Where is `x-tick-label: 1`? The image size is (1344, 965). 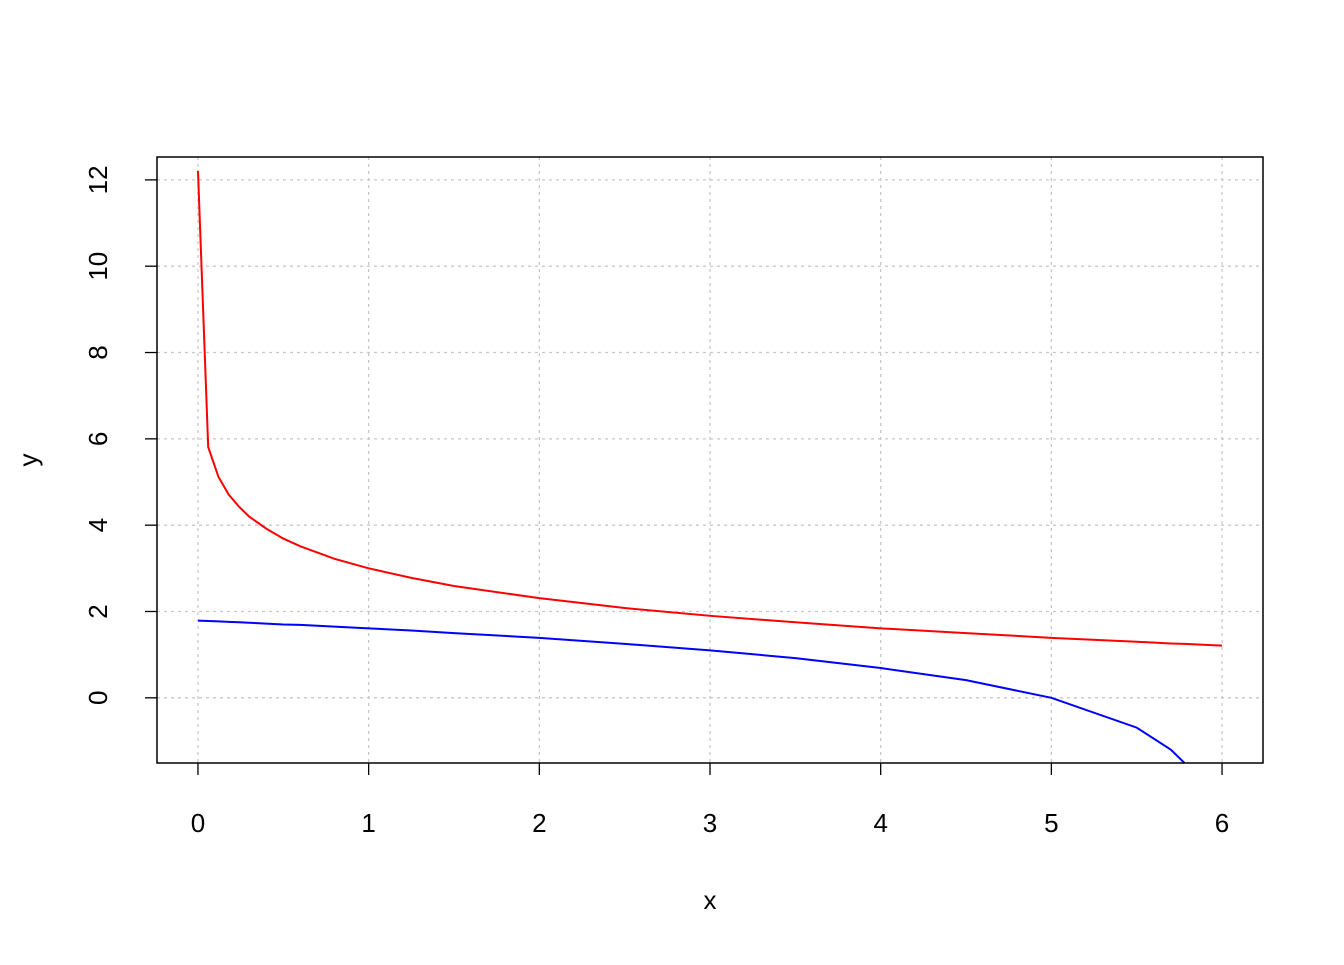
x-tick-label: 1 is located at coordinates (368, 823).